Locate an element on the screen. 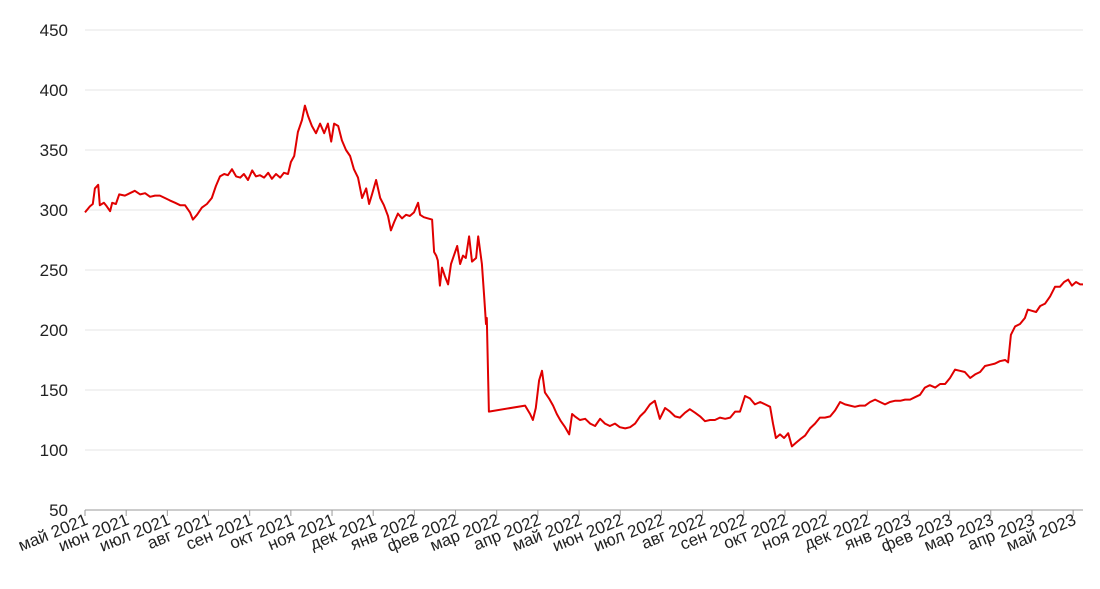  y-tick-label: 100 is located at coordinates (54, 450).